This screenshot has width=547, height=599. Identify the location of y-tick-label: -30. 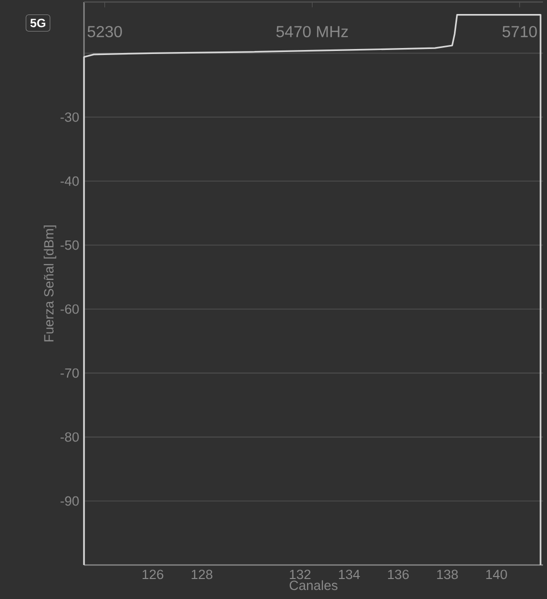
(69, 117).